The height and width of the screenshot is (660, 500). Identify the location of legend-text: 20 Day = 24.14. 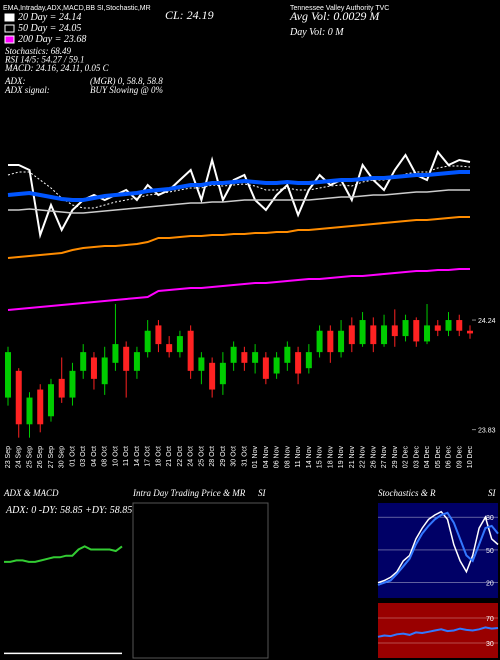
(49, 17).